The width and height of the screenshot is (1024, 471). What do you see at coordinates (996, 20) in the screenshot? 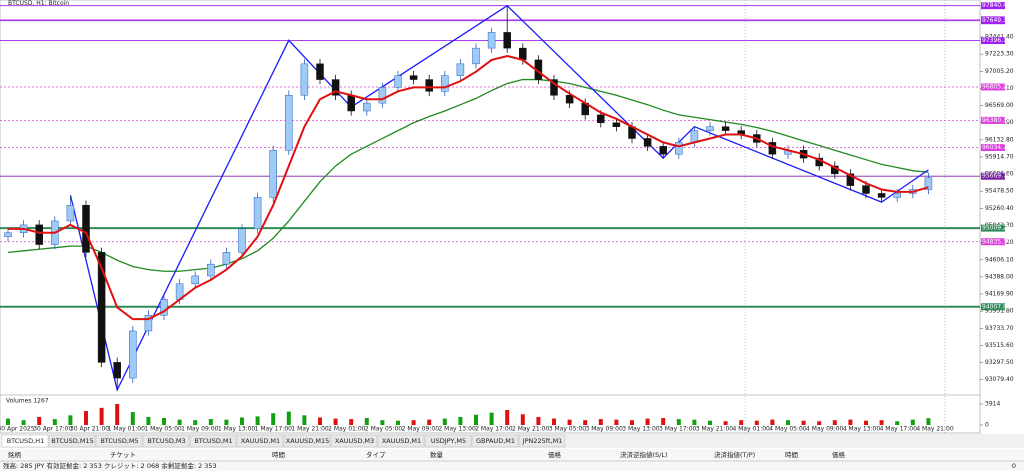
I see `level-label: 97649.31` at bounding box center [996, 20].